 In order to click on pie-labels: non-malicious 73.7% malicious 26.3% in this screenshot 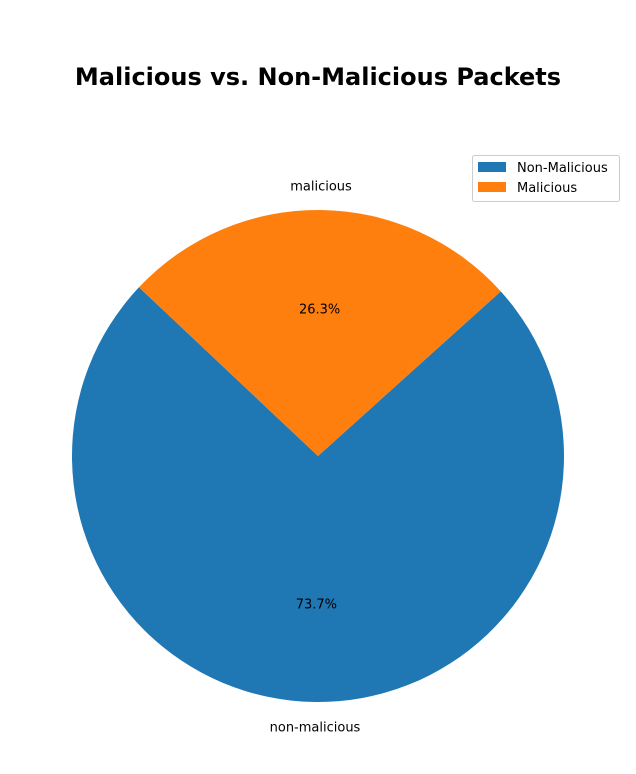, I will do `click(315, 457)`.